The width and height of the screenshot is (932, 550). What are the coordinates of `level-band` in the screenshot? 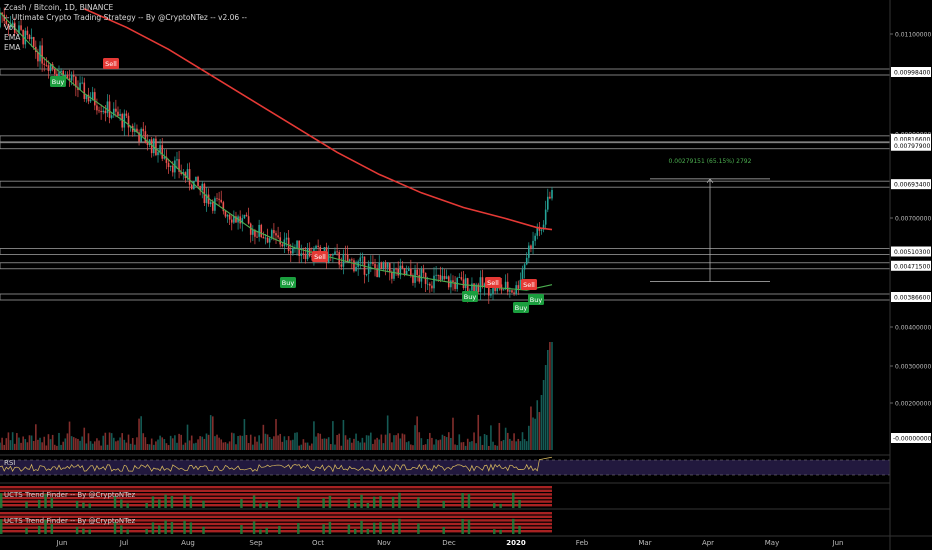 It's located at (445, 297).